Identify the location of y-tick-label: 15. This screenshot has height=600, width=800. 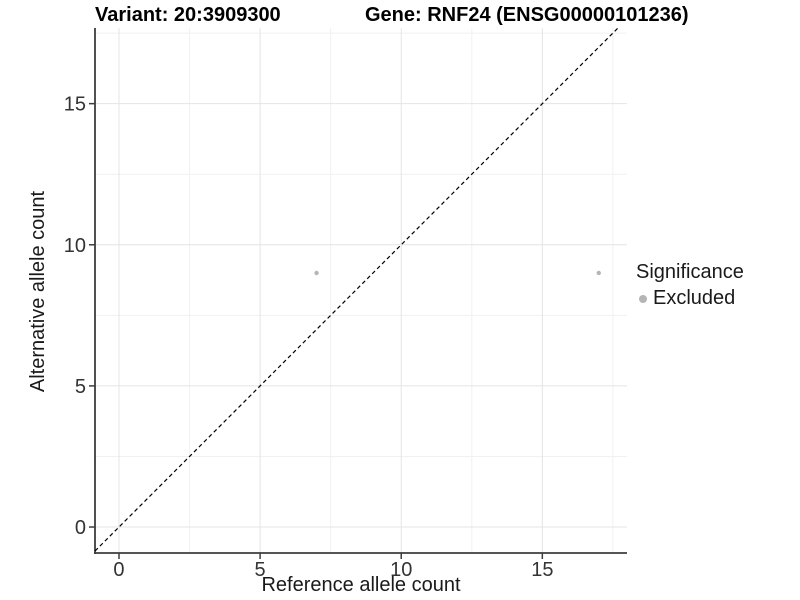
(75, 105).